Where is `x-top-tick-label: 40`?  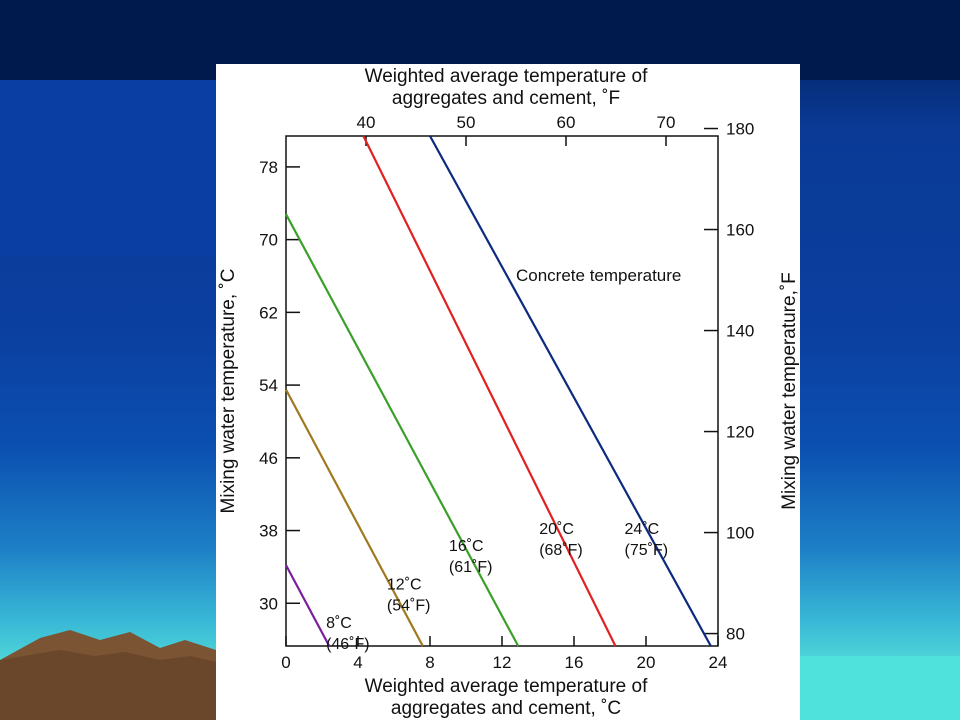
x-top-tick-label: 40 is located at coordinates (366, 122).